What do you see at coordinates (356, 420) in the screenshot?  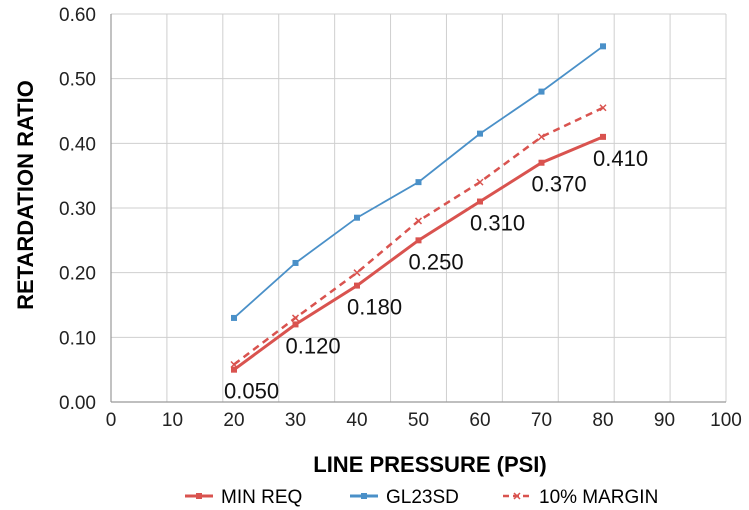 I see `x-tick-label: 40` at bounding box center [356, 420].